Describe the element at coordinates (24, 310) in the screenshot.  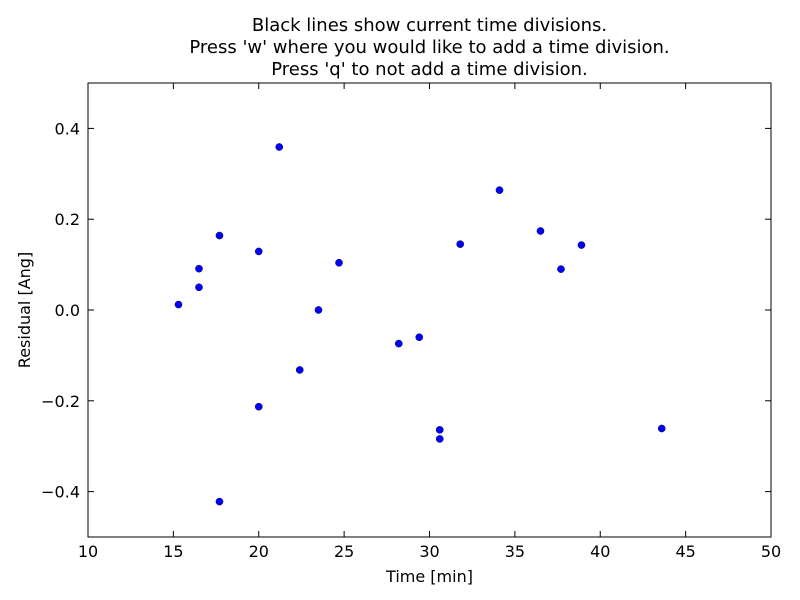
I see `y-axis-label: Residual [Ang]` at that location.